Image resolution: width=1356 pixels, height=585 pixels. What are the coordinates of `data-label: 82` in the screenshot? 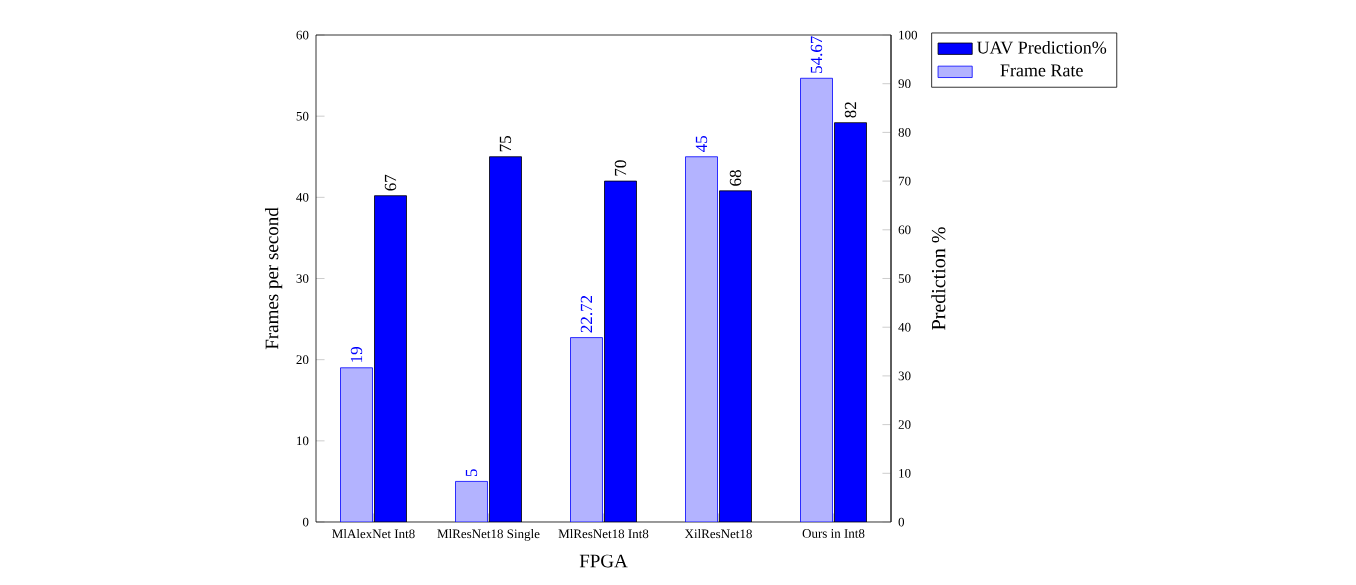 It's located at (850, 110).